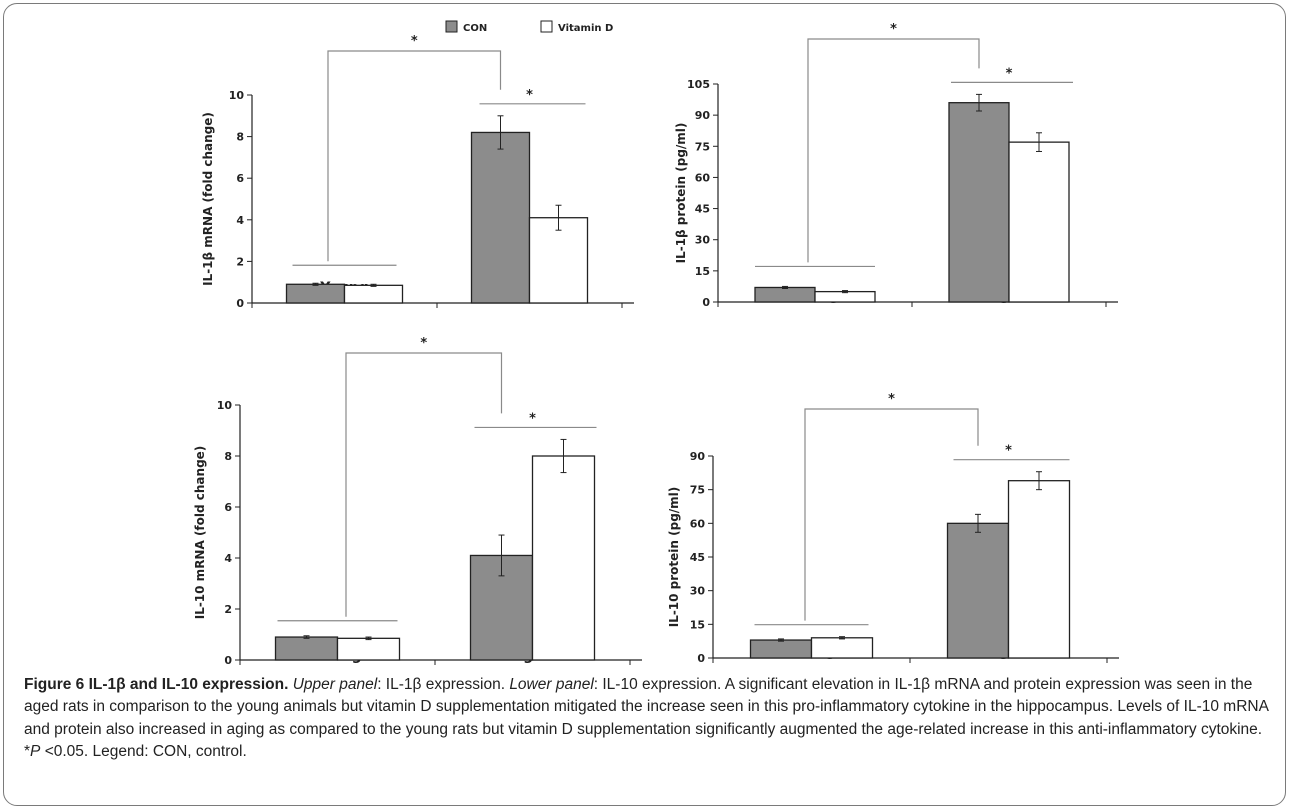 The height and width of the screenshot is (811, 1293). Describe the element at coordinates (156, 684) in the screenshot. I see `caption-lead: Figure 6 IL-1β and IL-10 expression.` at that location.